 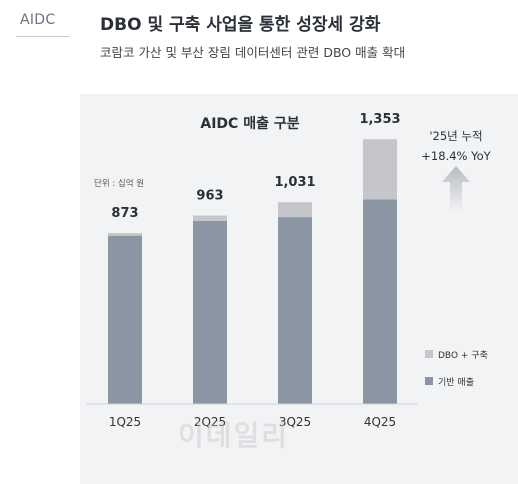 What do you see at coordinates (295, 210) in the screenshot?
I see `bar-dbo-3q25` at bounding box center [295, 210].